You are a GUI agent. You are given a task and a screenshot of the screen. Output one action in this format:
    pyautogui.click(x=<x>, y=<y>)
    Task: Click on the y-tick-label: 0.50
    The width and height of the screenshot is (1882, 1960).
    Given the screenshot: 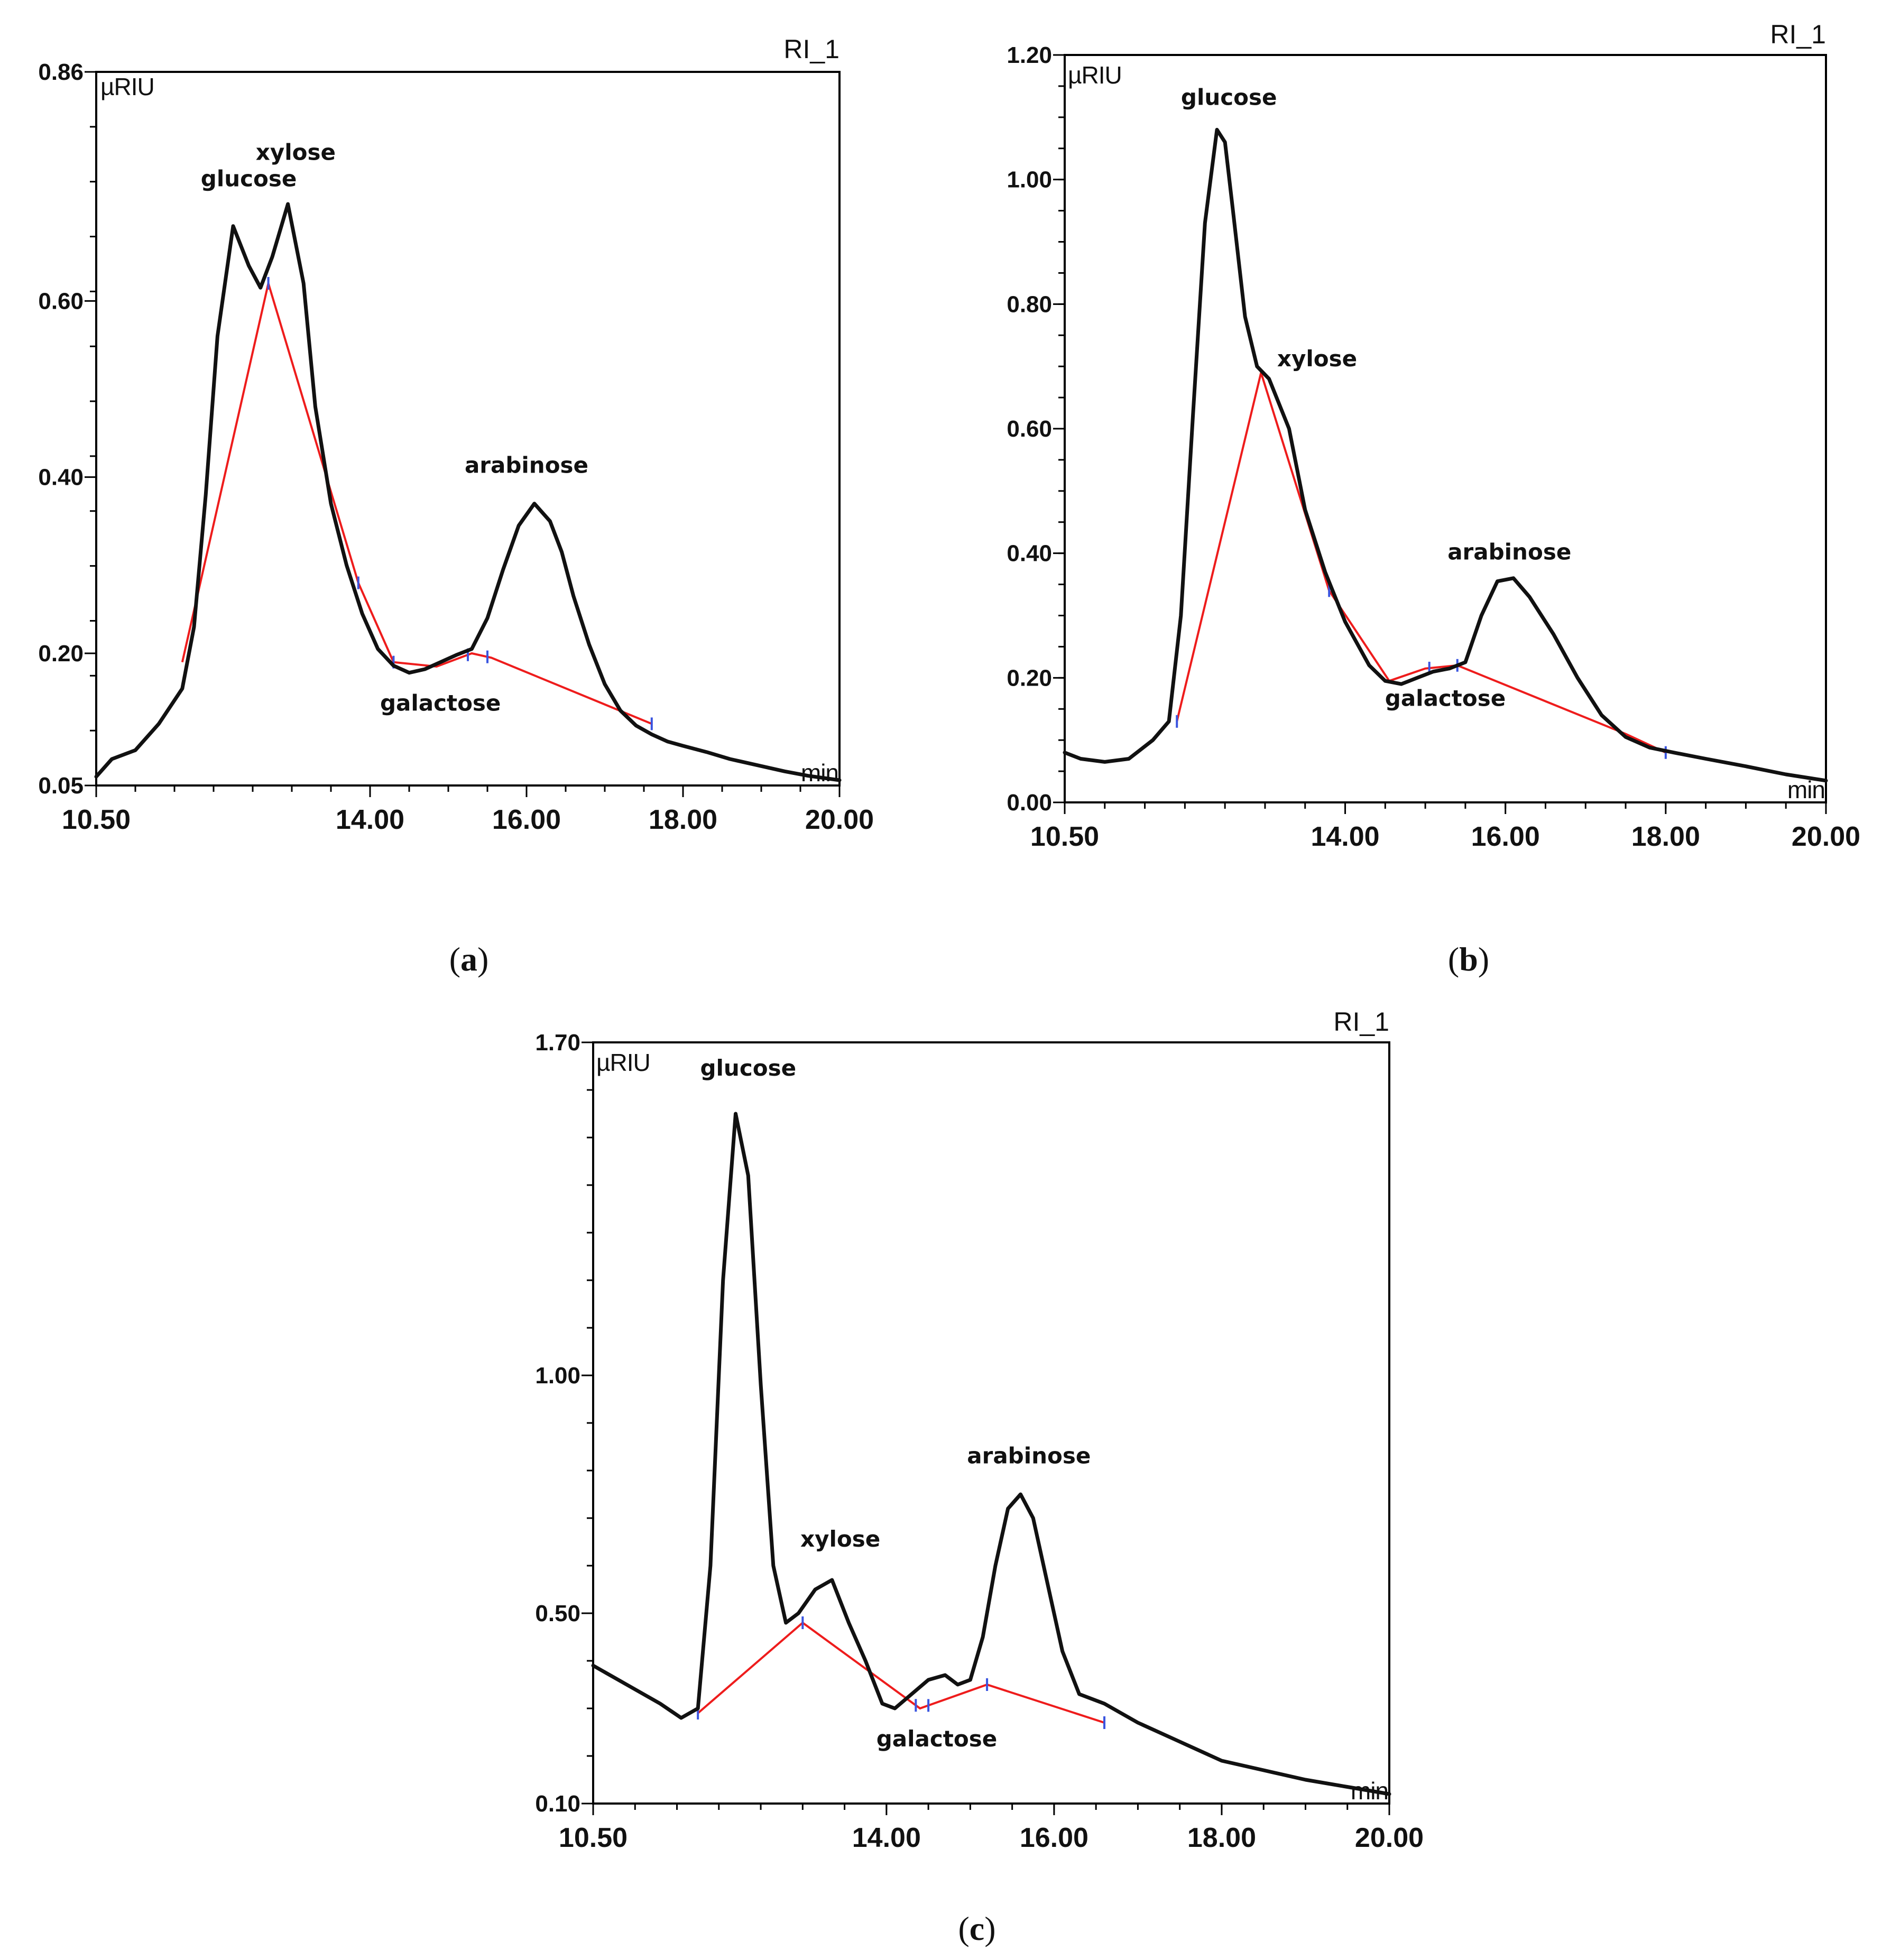 What is the action you would take?
    pyautogui.click(x=558, y=1613)
    